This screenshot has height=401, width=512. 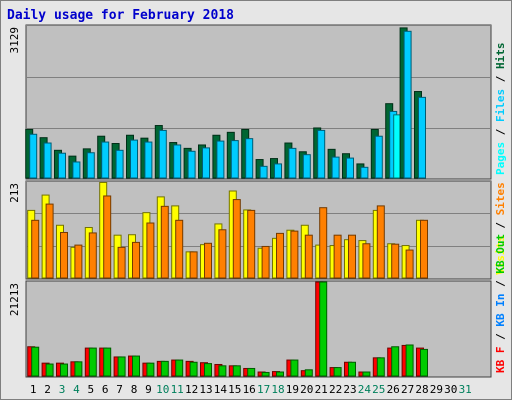 I want to click on legend-entry-sites: Sites, so click(x=500, y=198).